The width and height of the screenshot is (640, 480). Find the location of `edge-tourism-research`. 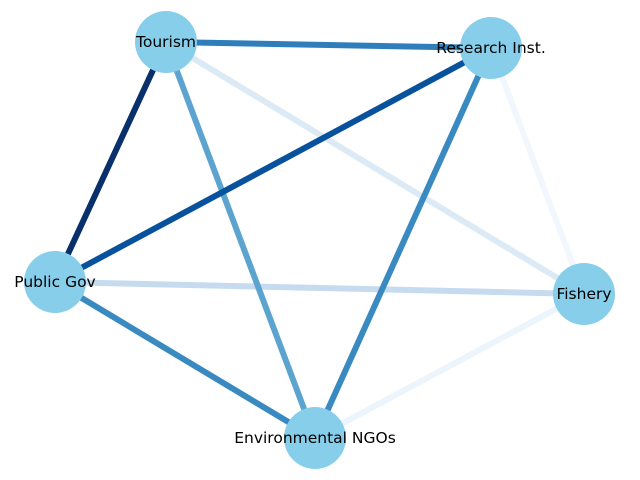

edge-tourism-research is located at coordinates (328, 45).